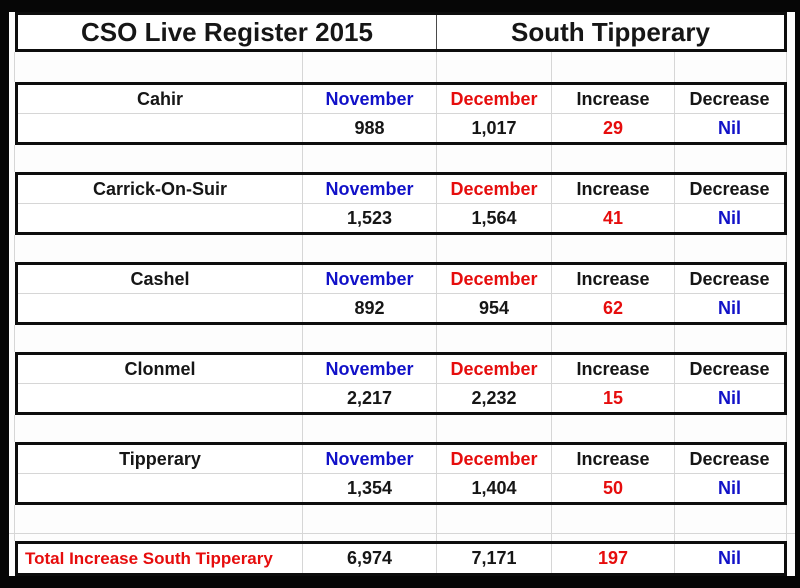 Image resolution: width=800 pixels, height=588 pixels. Describe the element at coordinates (160, 99) in the screenshot. I see `town-name: Cahir` at that location.